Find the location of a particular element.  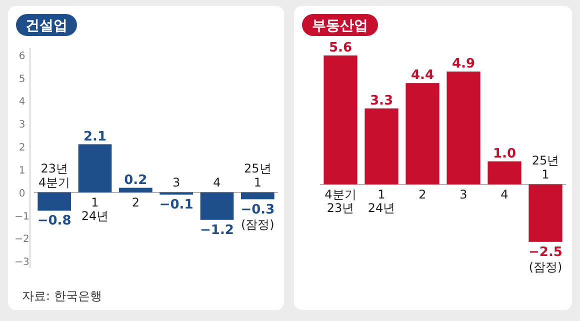

text: 자료: 한국은행 is located at coordinates (62, 296).